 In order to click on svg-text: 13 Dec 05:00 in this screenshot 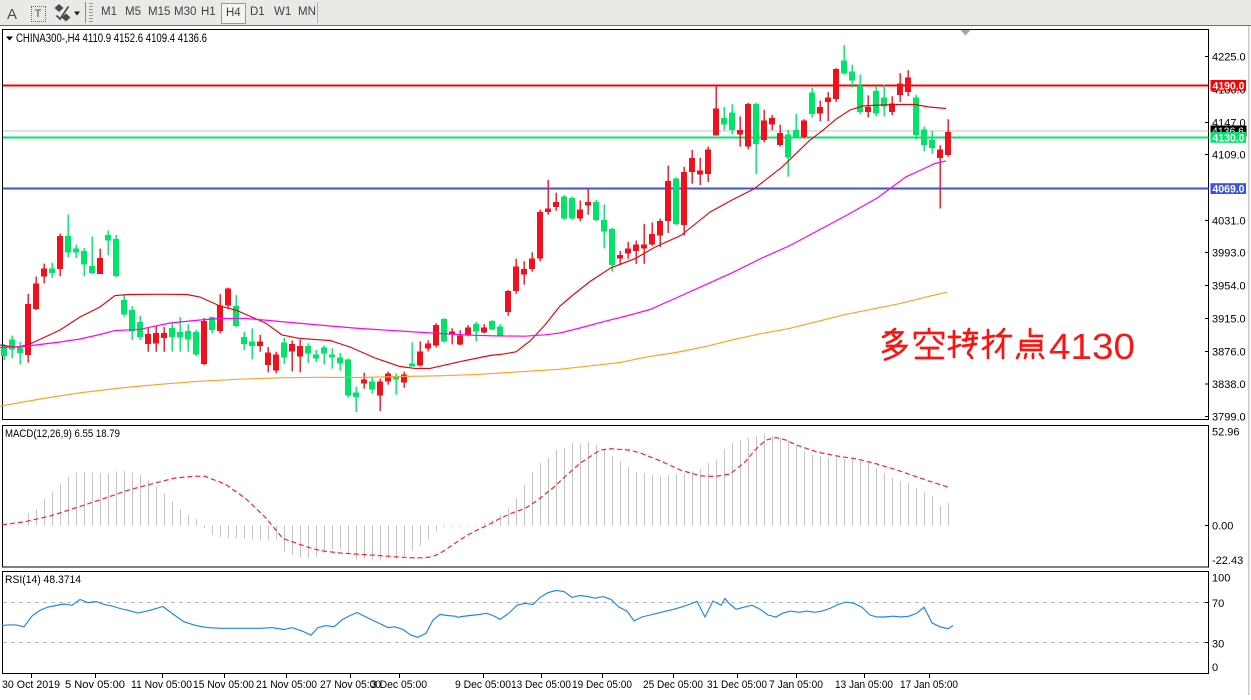, I will do `click(541, 685)`.